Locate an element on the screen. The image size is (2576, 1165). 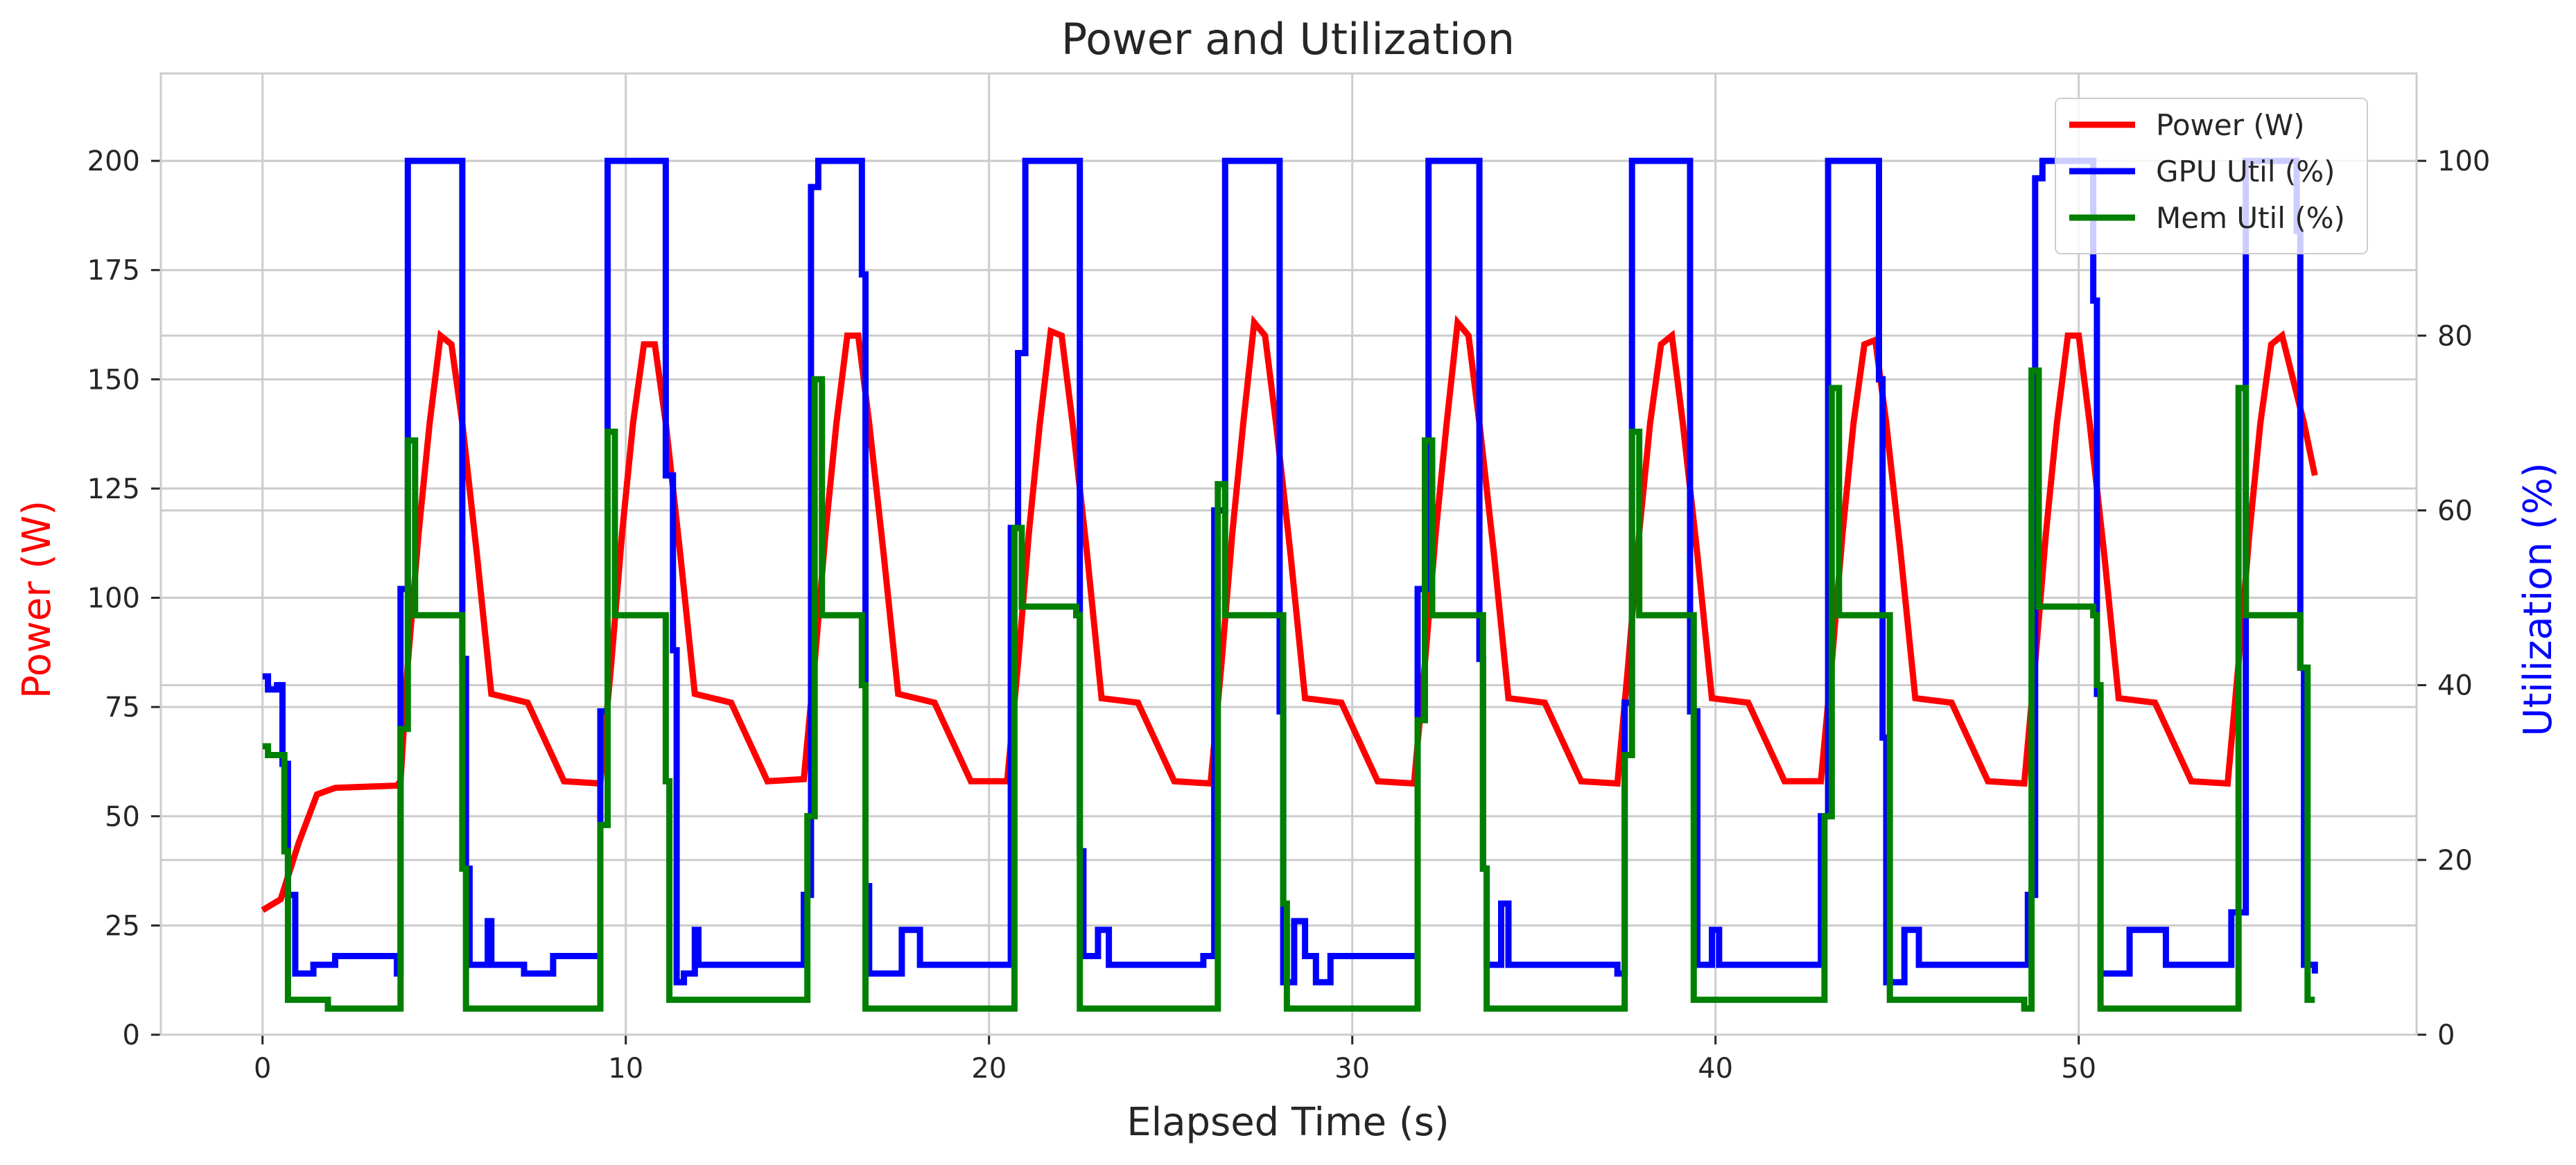
right-y-axis-label: Utilization (%) is located at coordinates (2538, 599).